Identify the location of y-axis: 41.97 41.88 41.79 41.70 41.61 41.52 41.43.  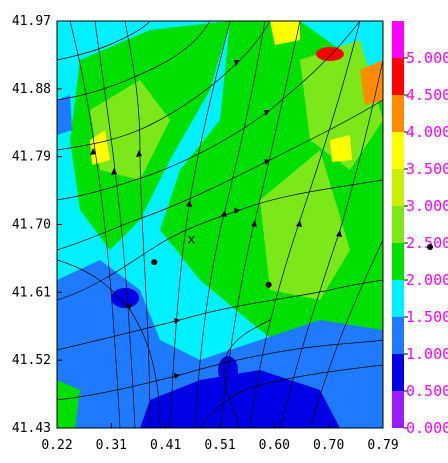
(37, 225).